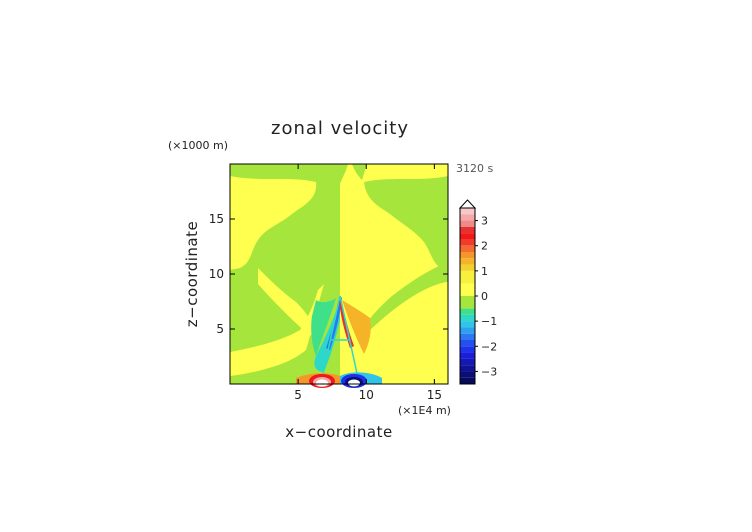  What do you see at coordinates (192, 274) in the screenshot?
I see `y-axis-label: z−coordinate` at bounding box center [192, 274].